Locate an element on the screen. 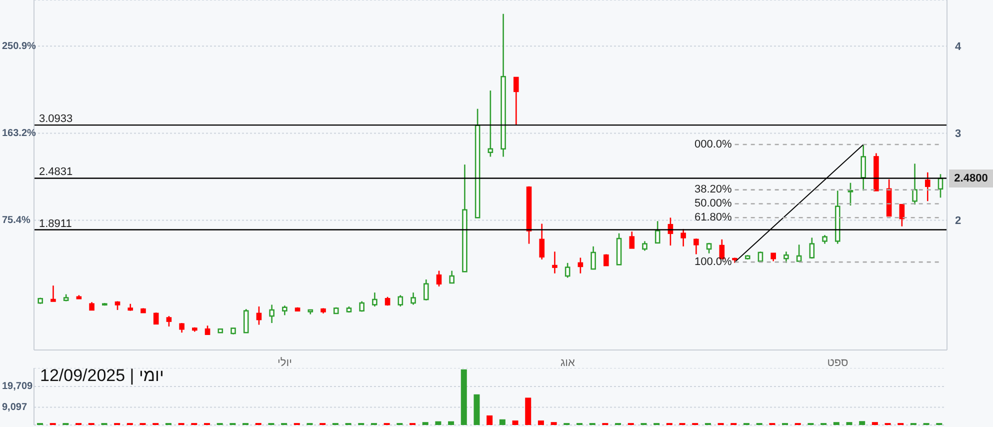 Image resolution: width=993 pixels, height=427 pixels. ref-line-label: 3.0933 is located at coordinates (56, 119).